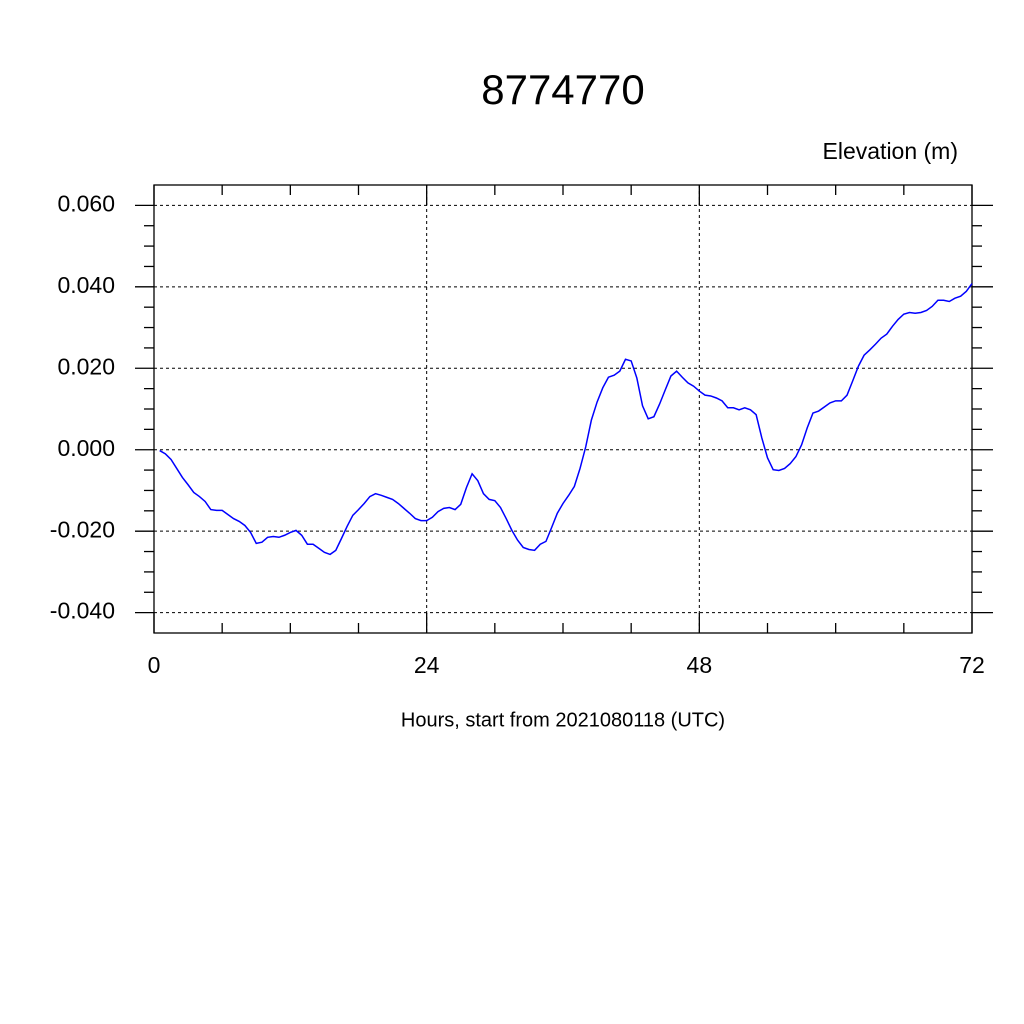  I want to click on y-tick-label: 0.060, so click(86, 203).